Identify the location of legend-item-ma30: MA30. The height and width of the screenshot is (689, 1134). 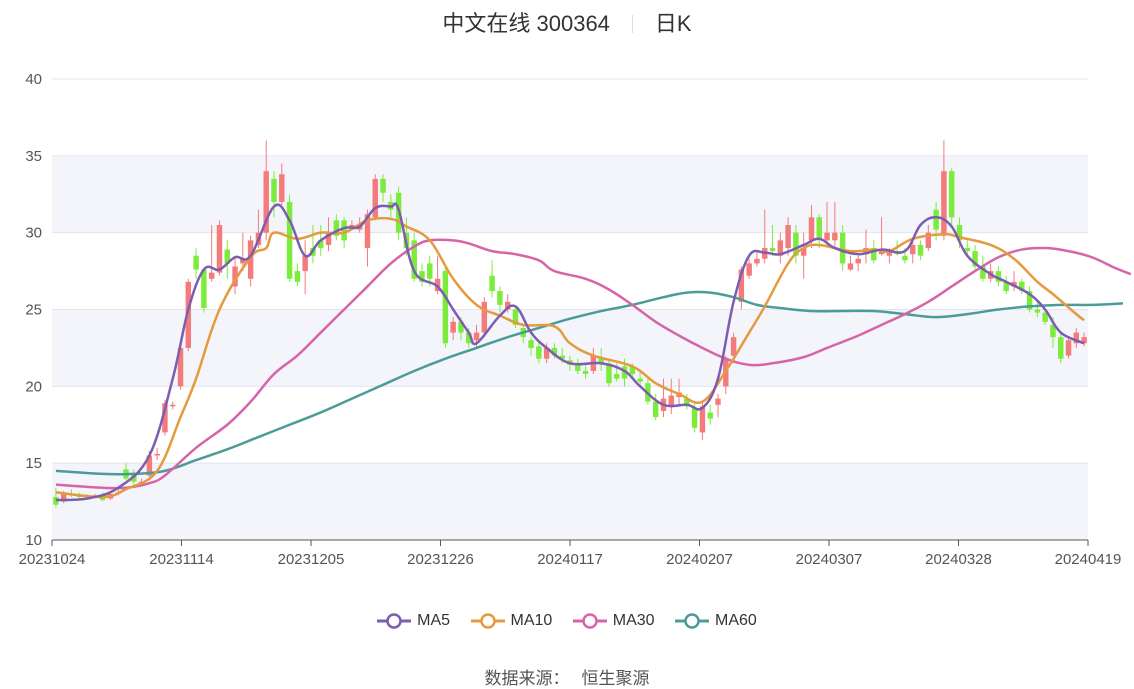
(613, 621).